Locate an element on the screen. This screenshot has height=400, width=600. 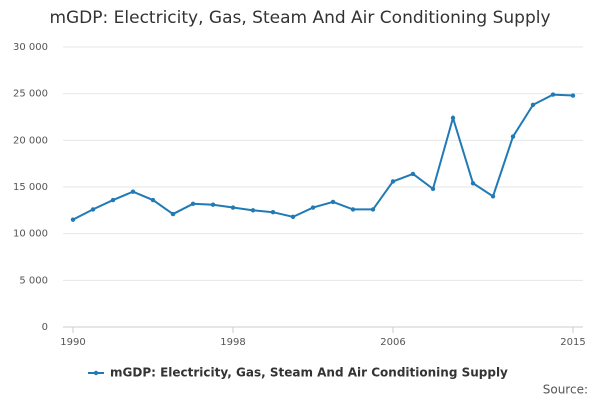
source-label: Source: is located at coordinates (565, 390).